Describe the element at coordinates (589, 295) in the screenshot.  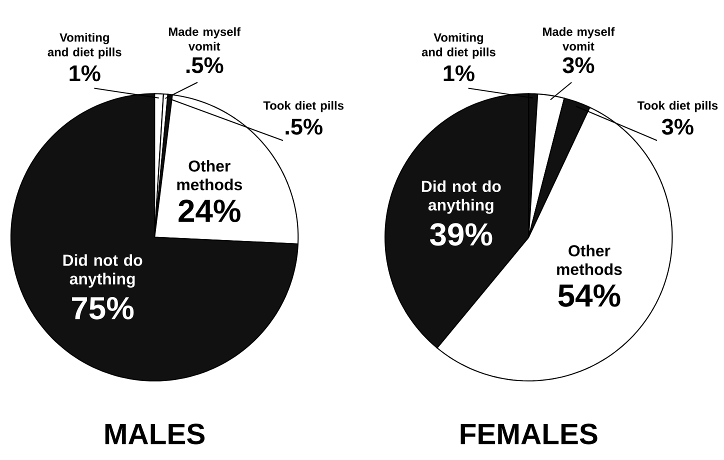
I see `data-label: 54%` at that location.